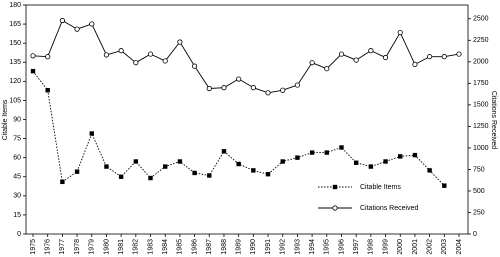  What do you see at coordinates (389, 208) in the screenshot?
I see `legend-label: Citations Received` at bounding box center [389, 208].